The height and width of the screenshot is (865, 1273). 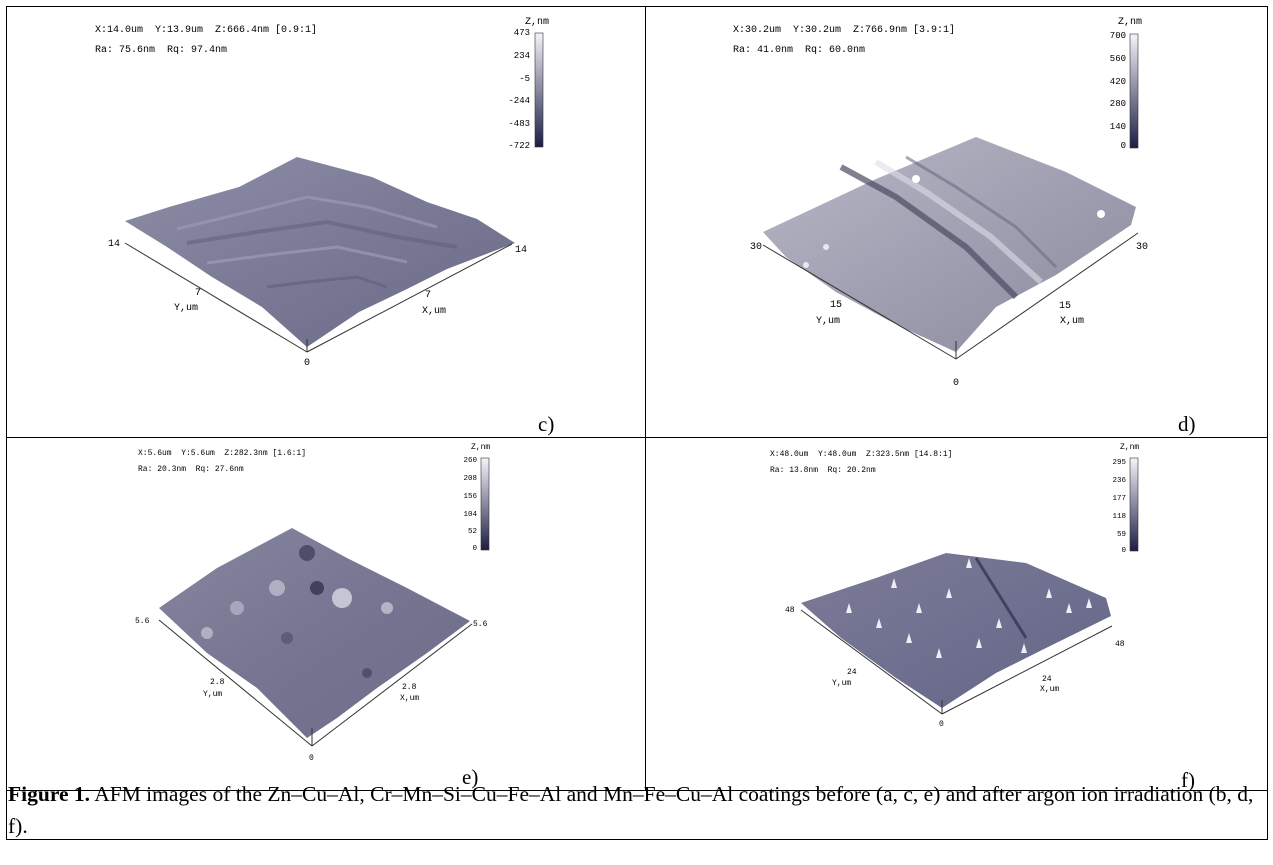 What do you see at coordinates (1188, 779) in the screenshot?
I see `panel-f-letter: f)` at bounding box center [1188, 779].